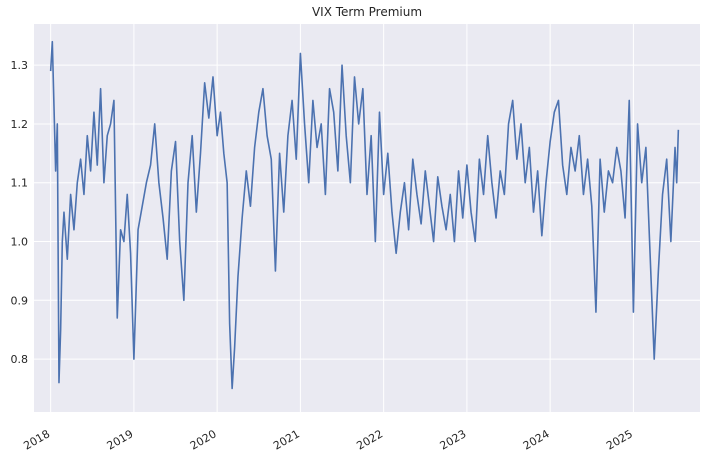 Image resolution: width=708 pixels, height=450 pixels. Describe the element at coordinates (20, 242) in the screenshot. I see `y-tick-label: 1.0` at that location.